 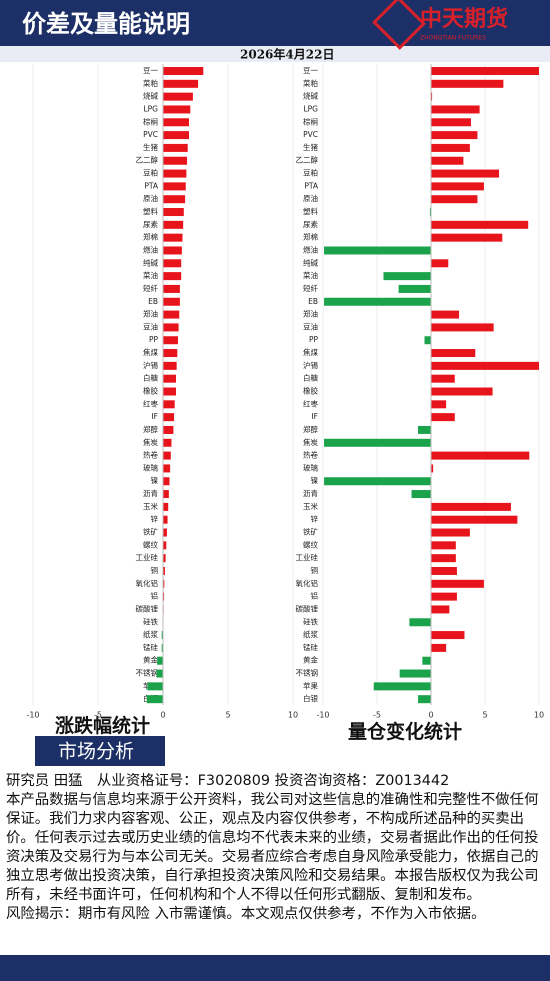 I want to click on chart-title: 涨跌幅统计, so click(x=102, y=725).